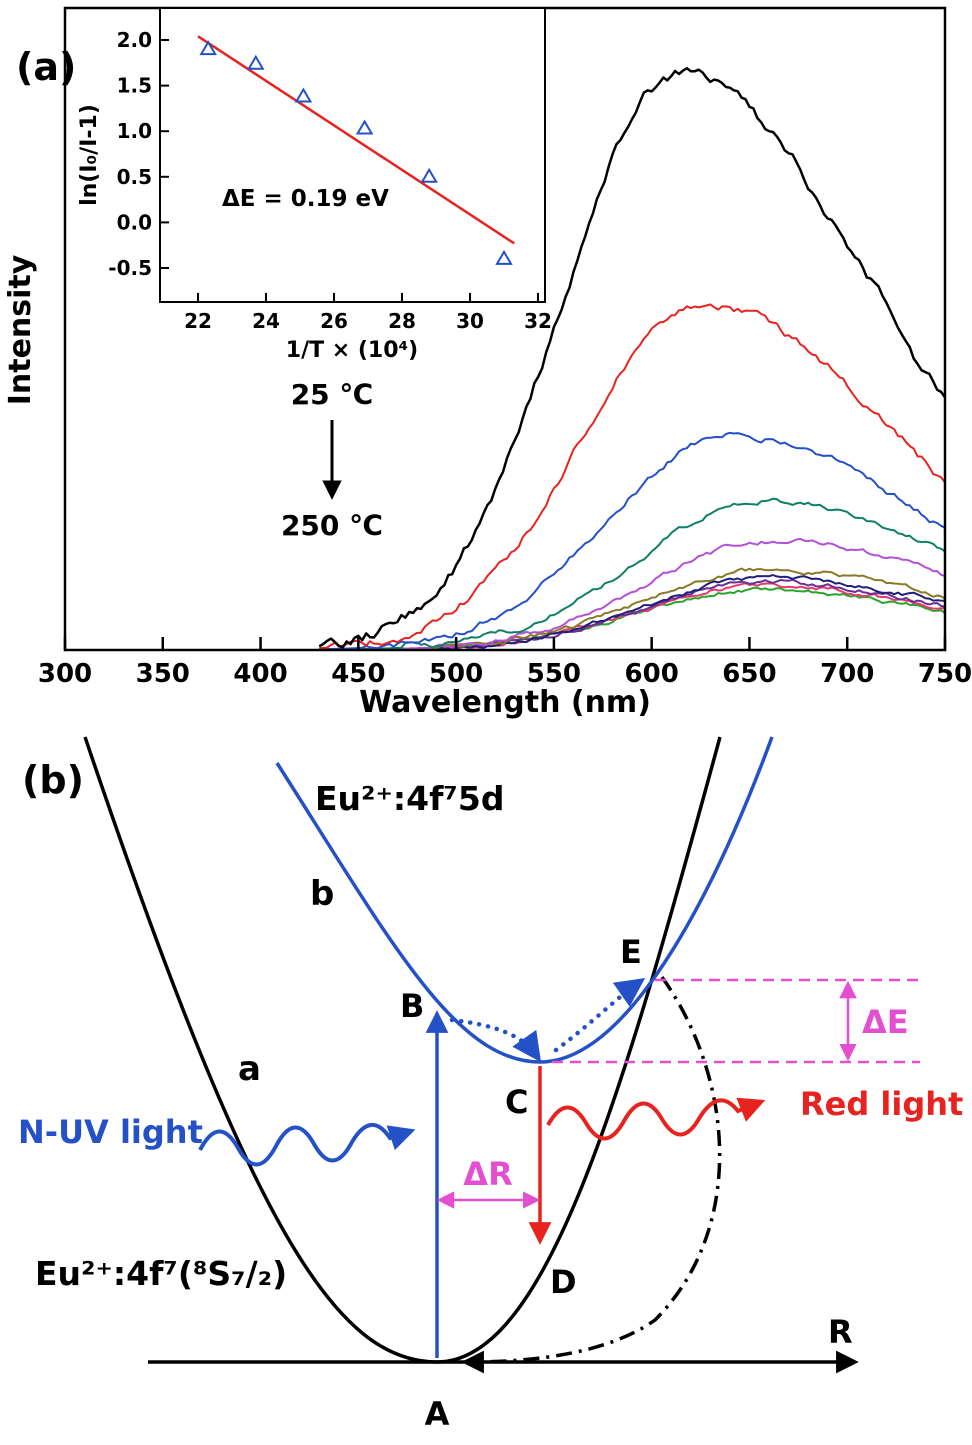 The width and height of the screenshot is (972, 1445). I want to click on delta-e-label: ΔE, so click(885, 1022).